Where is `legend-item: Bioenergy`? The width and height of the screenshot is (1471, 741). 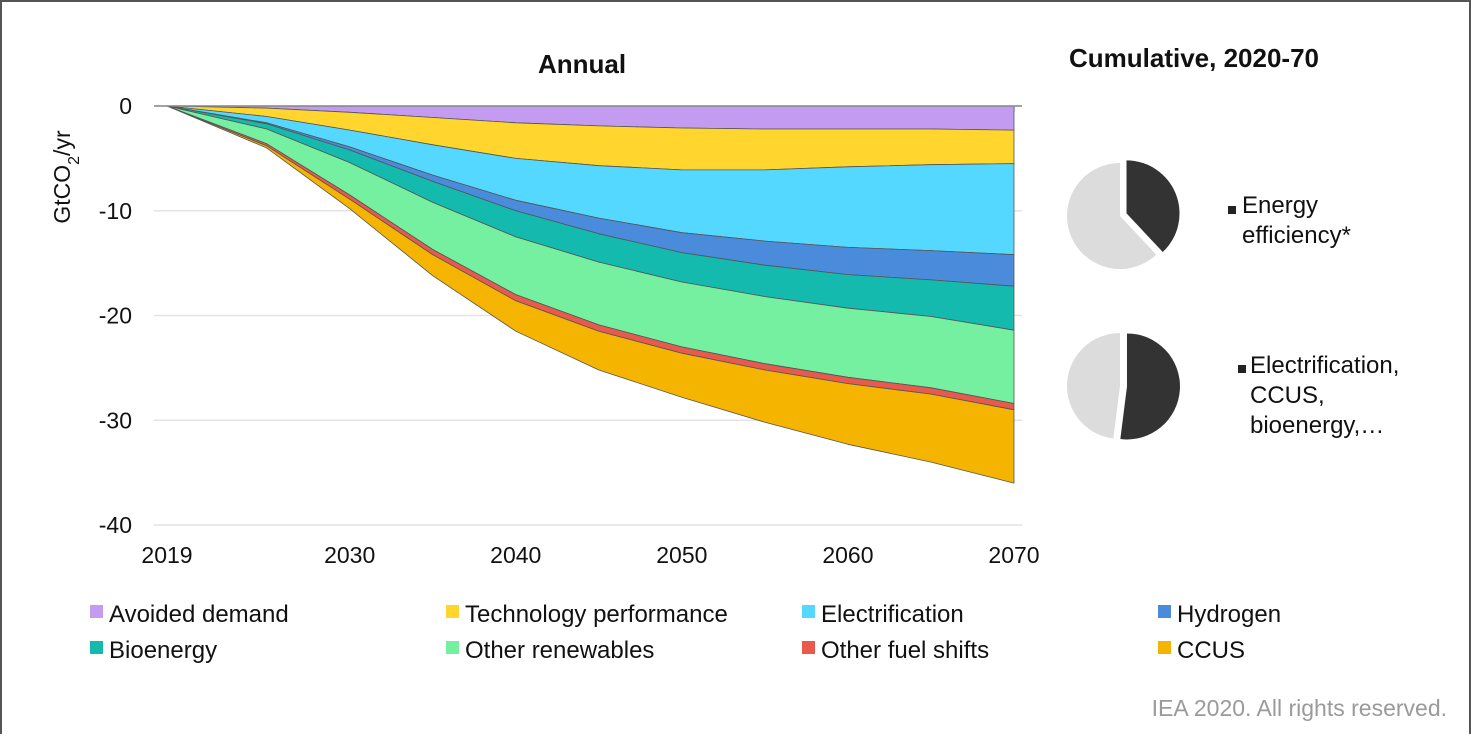 legend-item: Bioenergy is located at coordinates (153, 650).